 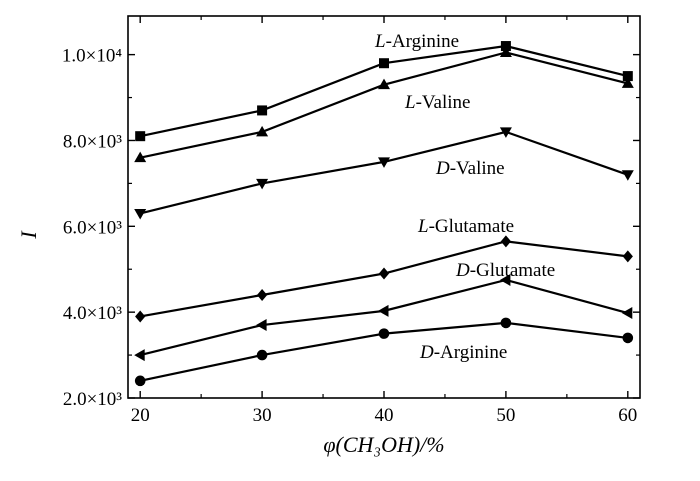 What do you see at coordinates (383, 444) in the screenshot?
I see `x-axis-title: φ(CH₃OH)/%` at bounding box center [383, 444].